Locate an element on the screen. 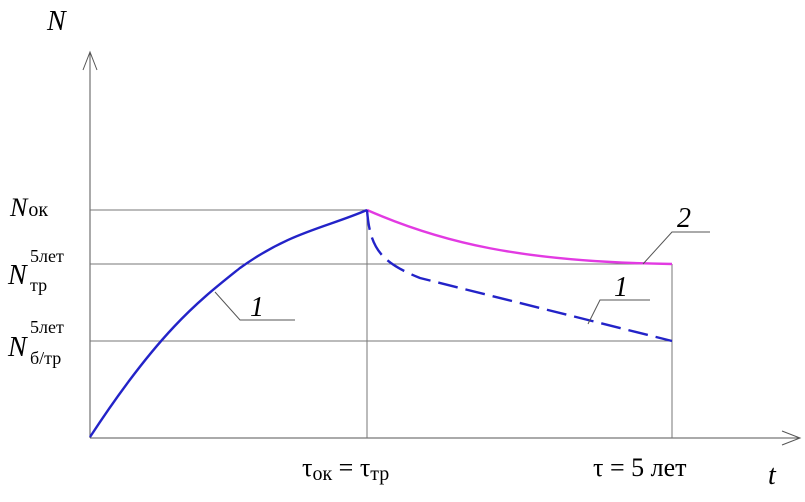 This screenshot has height=502, width=805. label-n-tr: N 5лет тр is located at coordinates (35, 270).